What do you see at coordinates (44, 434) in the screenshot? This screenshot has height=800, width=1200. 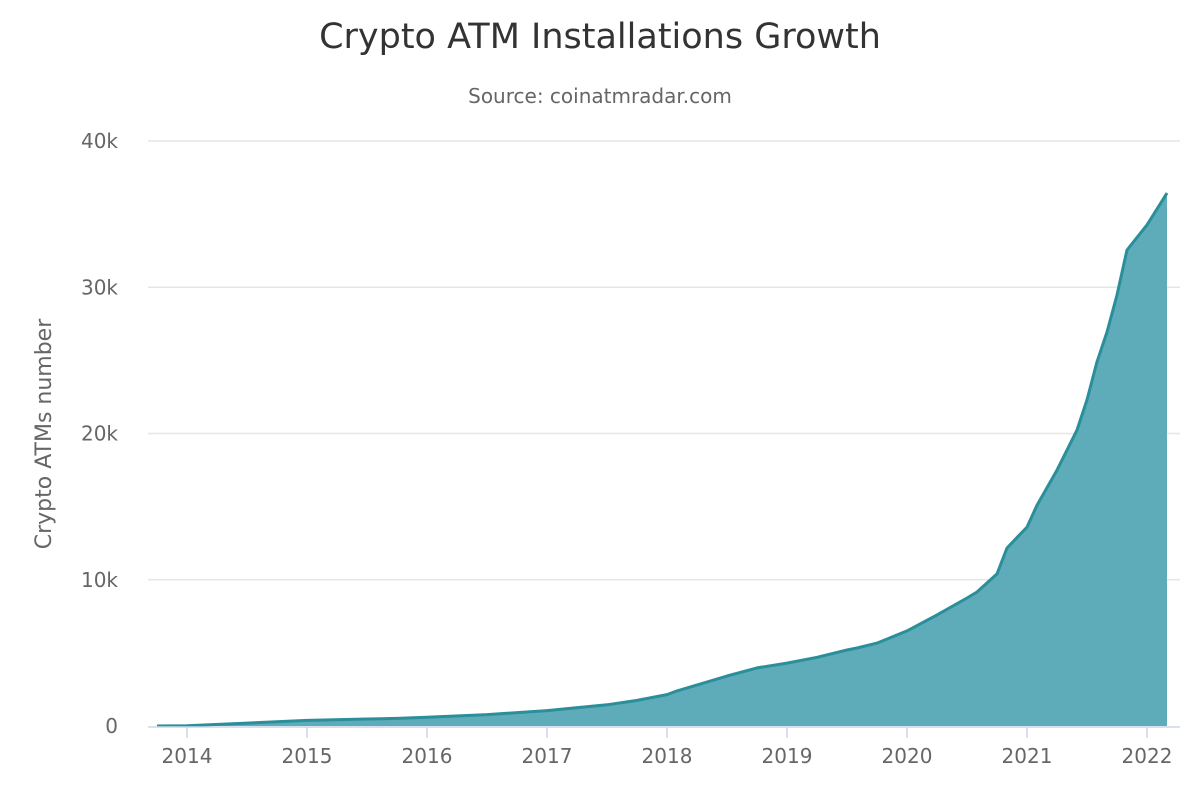 I see `y-axis-label: Crypto ATMs number` at bounding box center [44, 434].